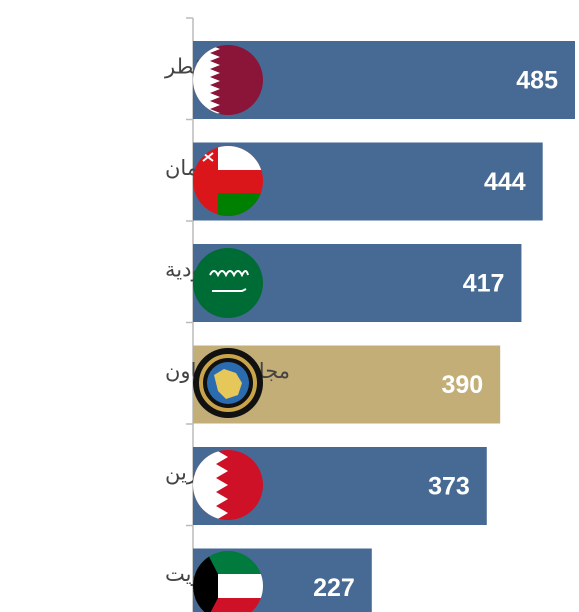 Image resolution: width=579 pixels, height=612 pixels. I want to click on flag-bahrain, so click(228, 485).